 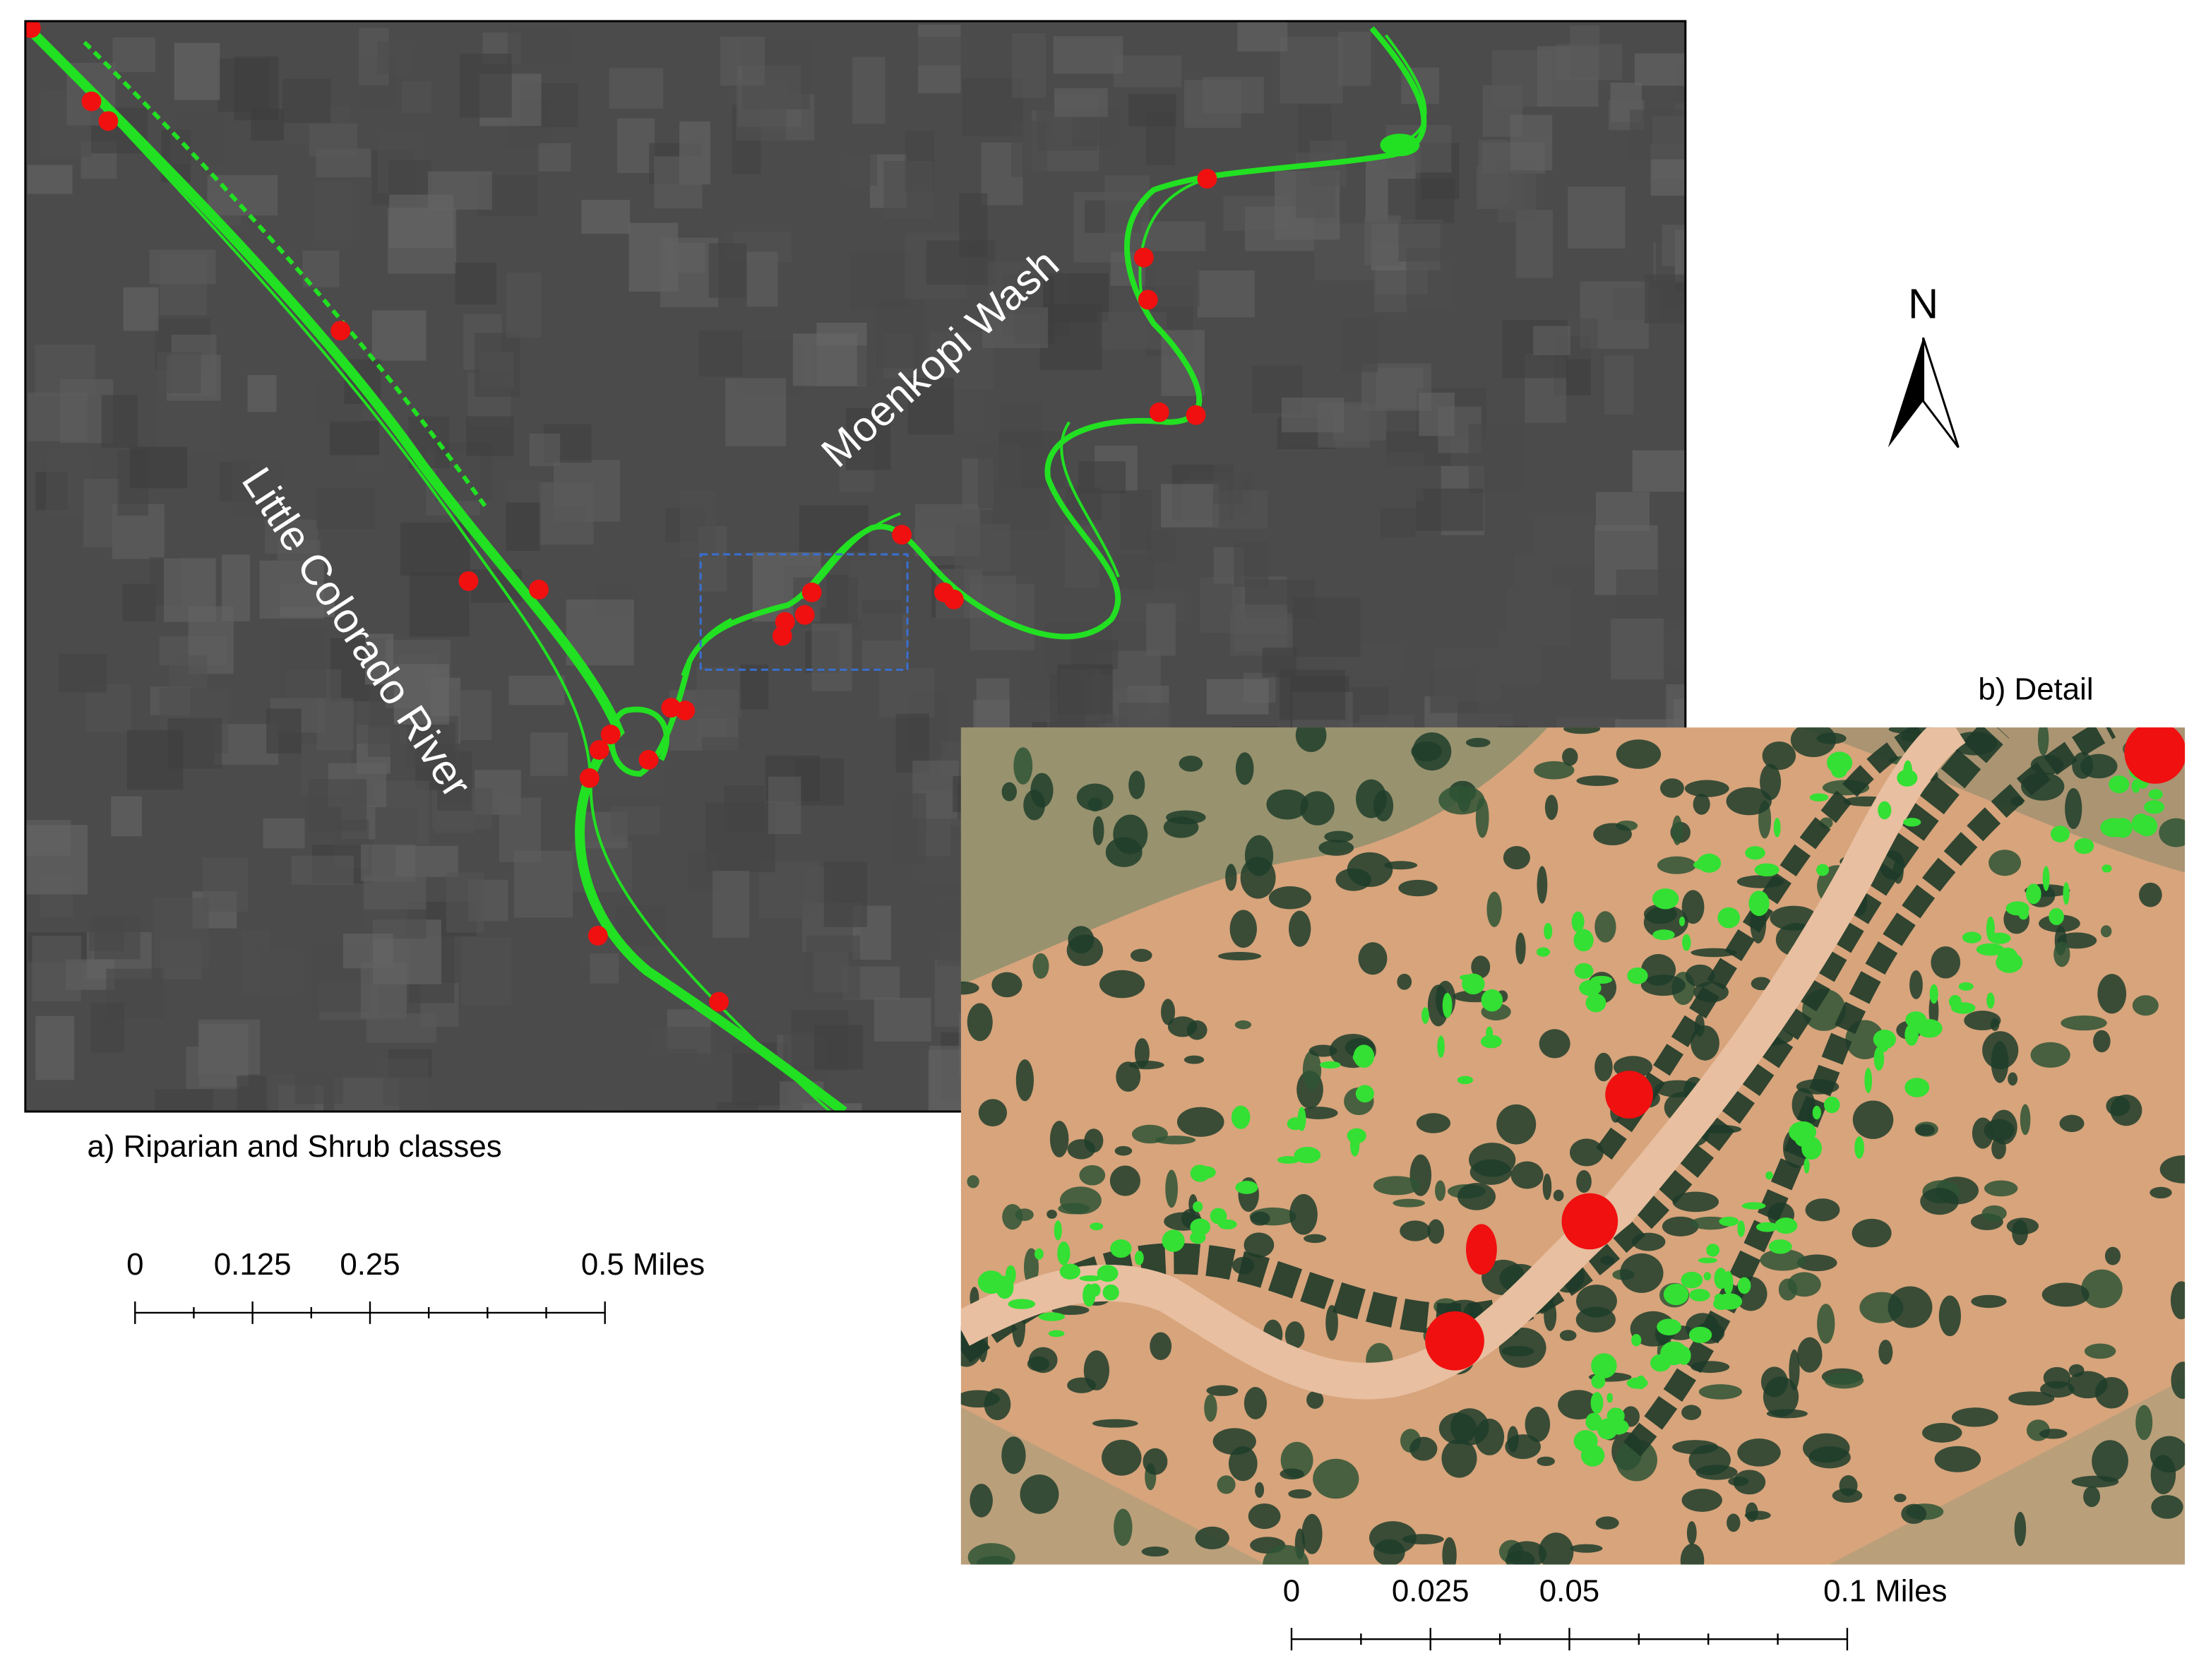 What do you see at coordinates (1906, 393) in the screenshot?
I see `arrow-left` at bounding box center [1906, 393].